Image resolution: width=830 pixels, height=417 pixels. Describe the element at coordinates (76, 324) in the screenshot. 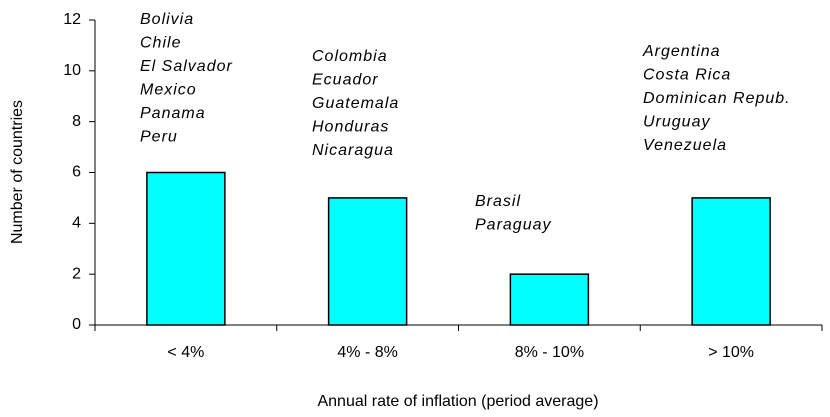

I see `y-tick-label: 0` at that location.